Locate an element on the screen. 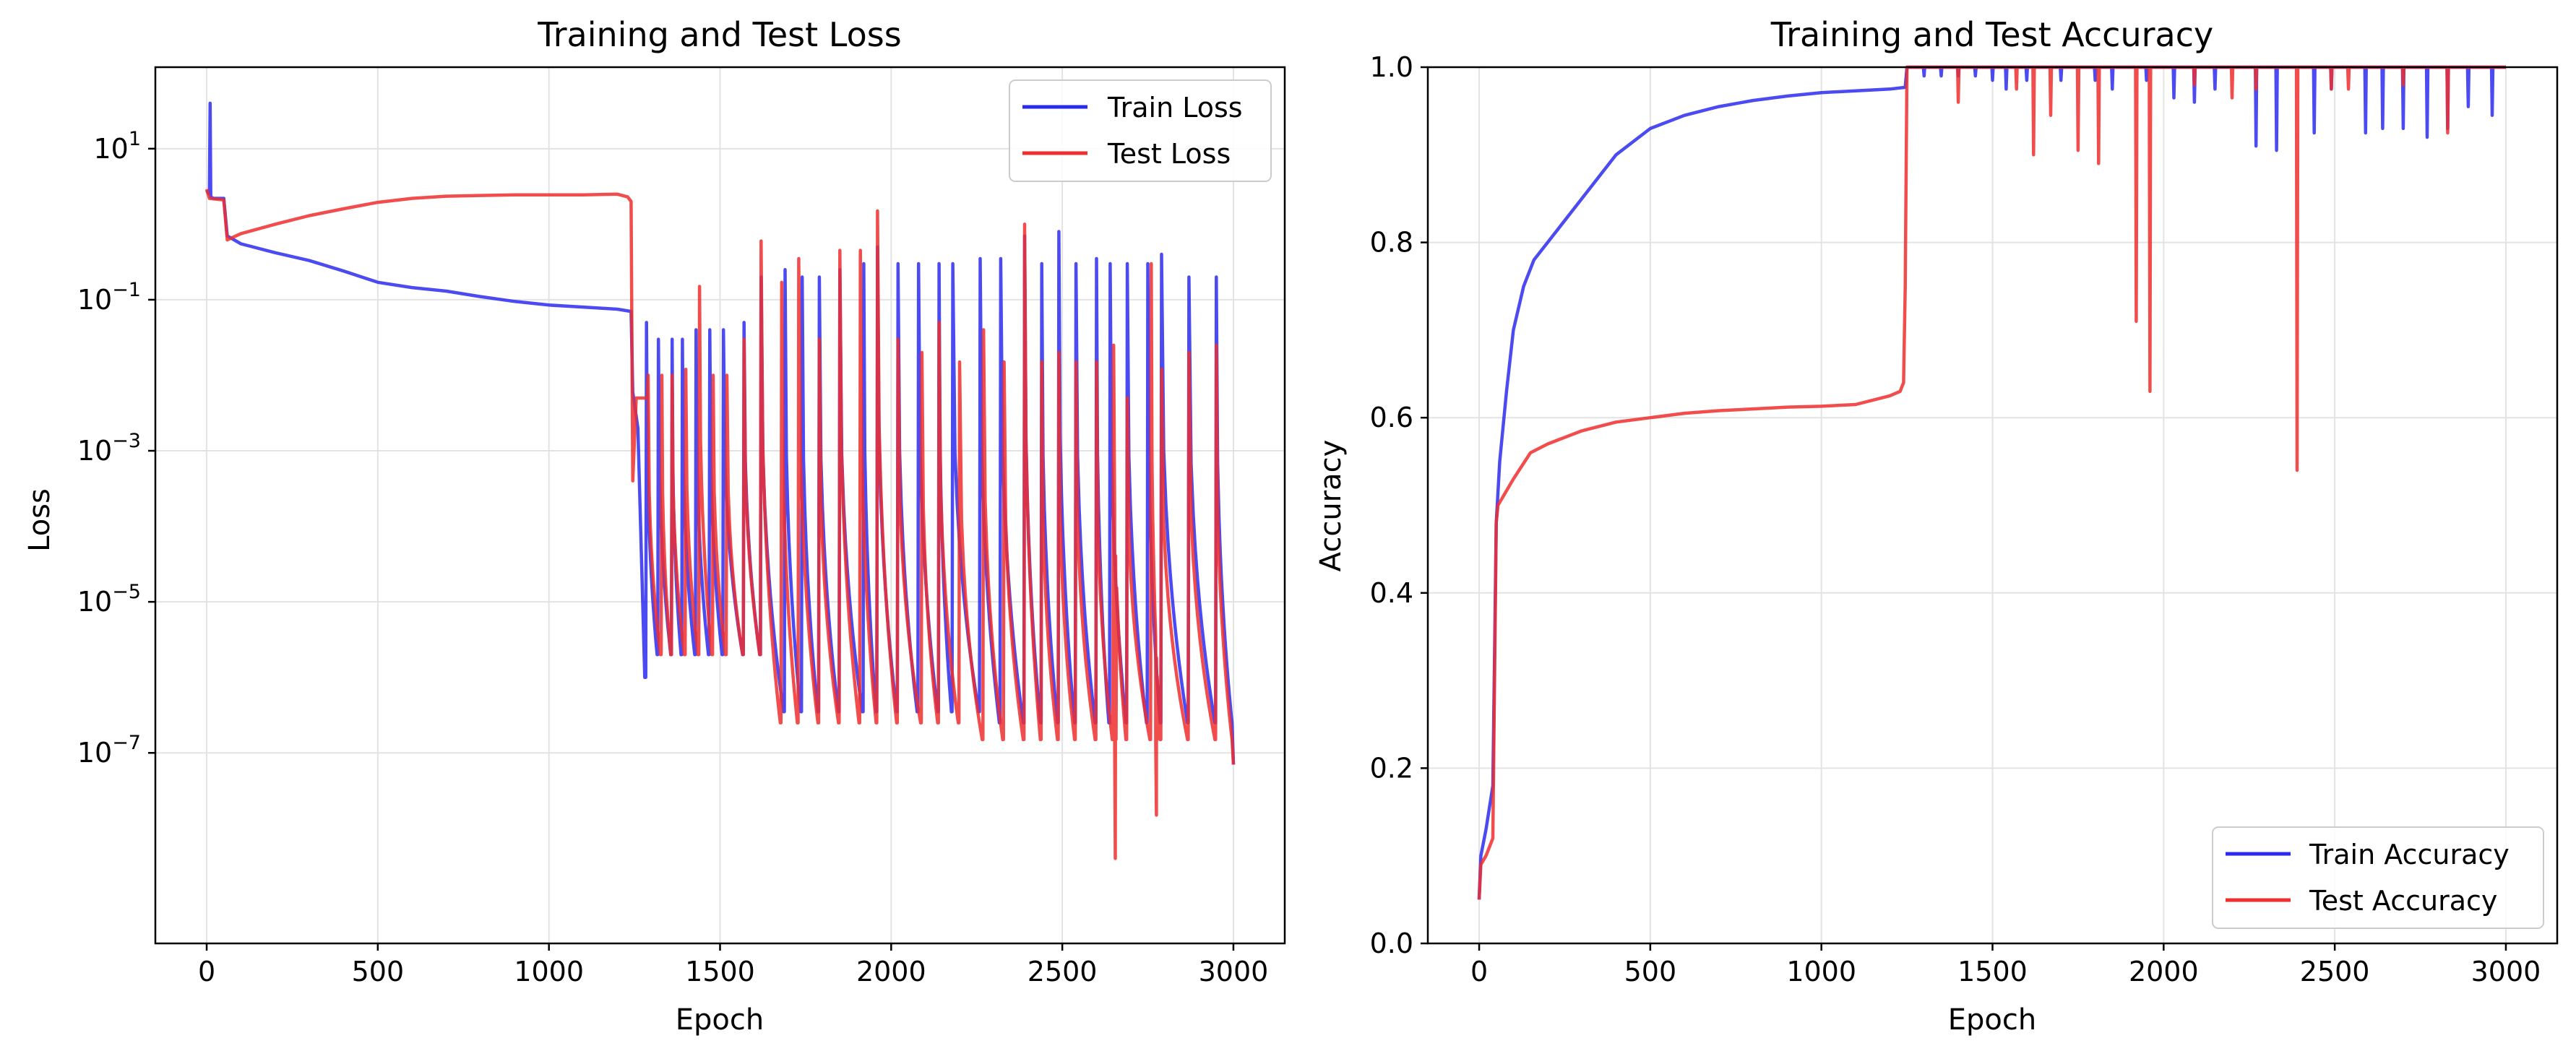  test-loss-legend-label: Test Loss is located at coordinates (1169, 154).